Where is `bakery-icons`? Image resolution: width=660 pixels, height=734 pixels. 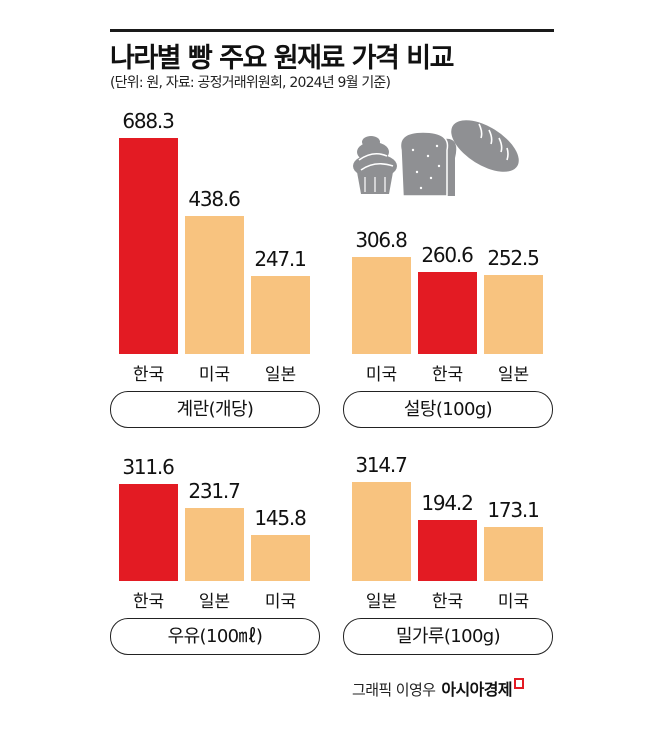
bakery-icons is located at coordinates (436, 158).